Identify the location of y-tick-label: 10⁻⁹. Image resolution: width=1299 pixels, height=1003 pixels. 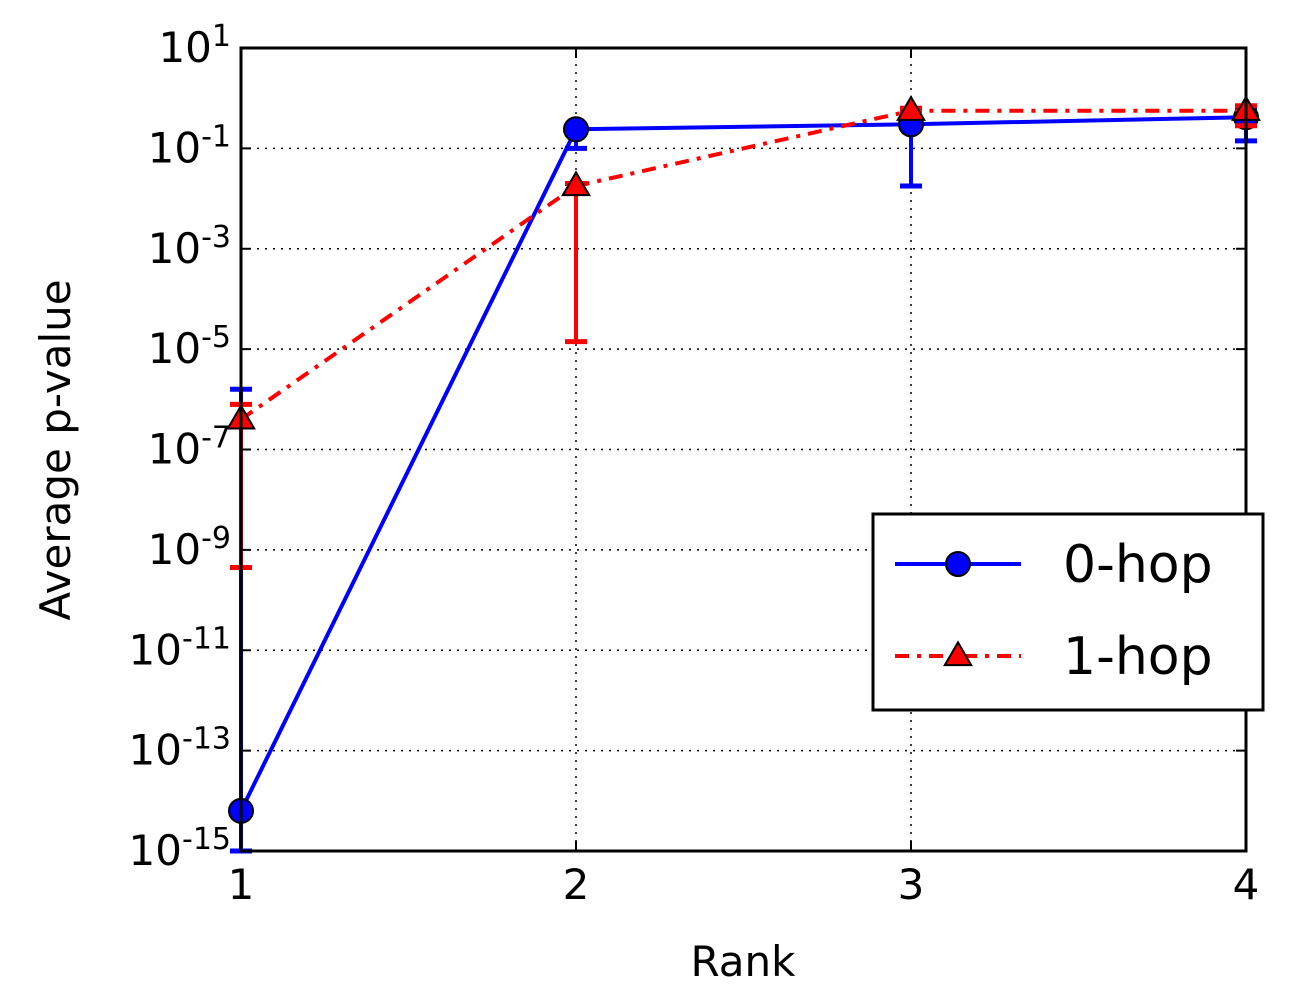
(189, 547).